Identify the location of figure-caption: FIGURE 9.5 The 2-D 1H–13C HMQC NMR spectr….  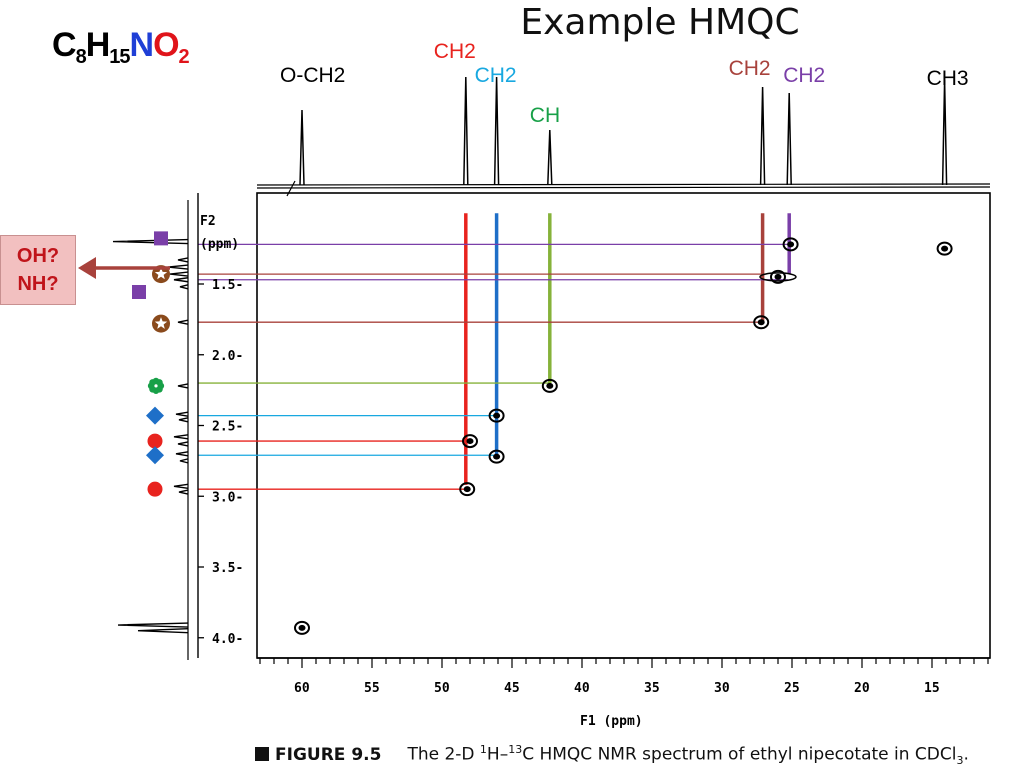
(612, 755).